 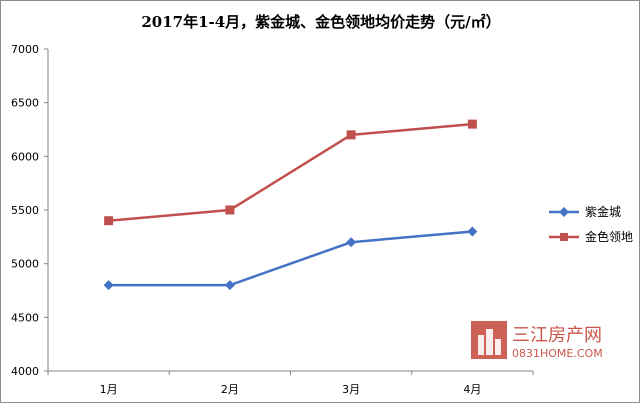 What do you see at coordinates (25, 264) in the screenshot?
I see `y-tick-label: 5000` at bounding box center [25, 264].